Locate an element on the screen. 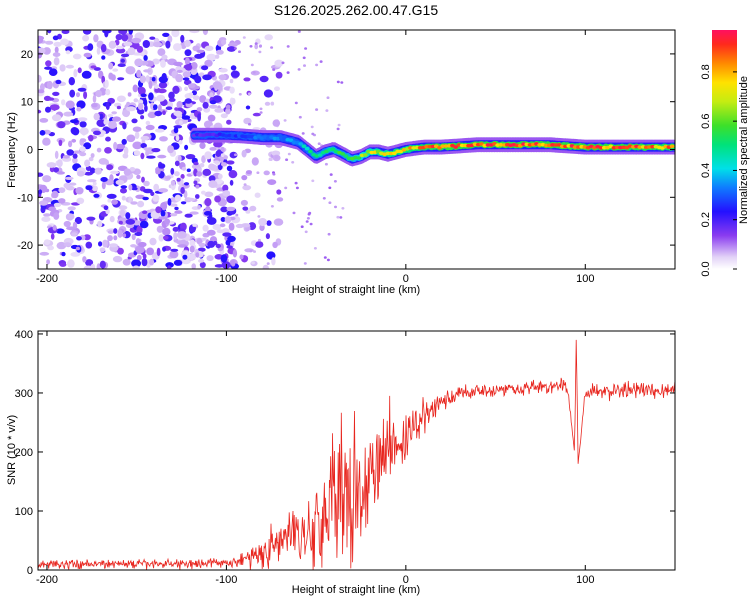  colorbar-label: Normalized spectral amplitude is located at coordinates (744, 150).